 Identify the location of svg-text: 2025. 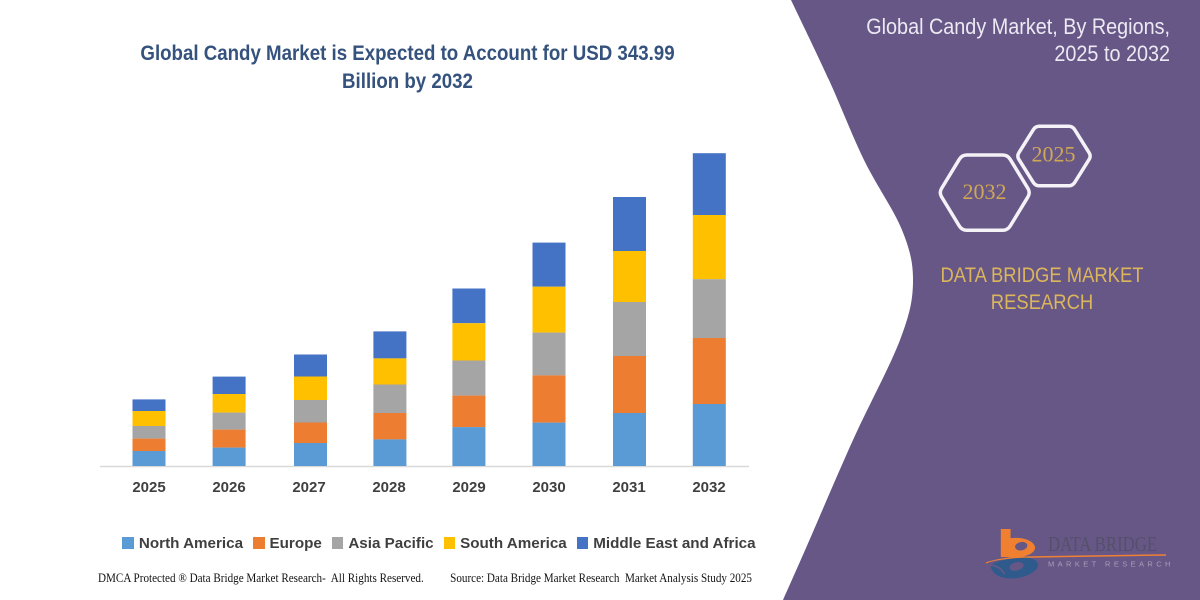
(1054, 154).